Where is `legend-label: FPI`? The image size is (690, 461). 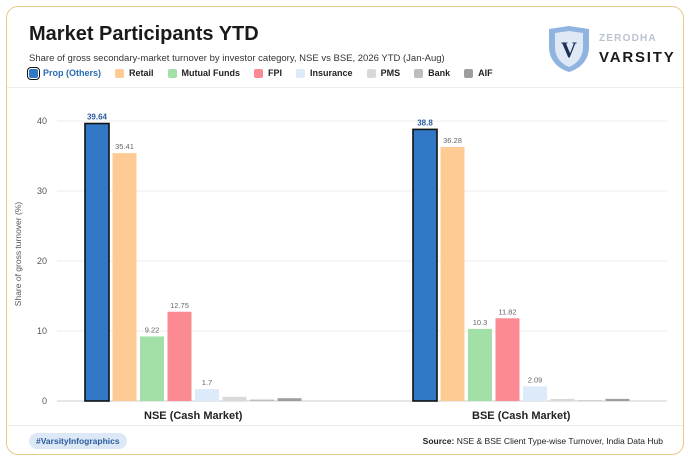 legend-label: FPI is located at coordinates (275, 73).